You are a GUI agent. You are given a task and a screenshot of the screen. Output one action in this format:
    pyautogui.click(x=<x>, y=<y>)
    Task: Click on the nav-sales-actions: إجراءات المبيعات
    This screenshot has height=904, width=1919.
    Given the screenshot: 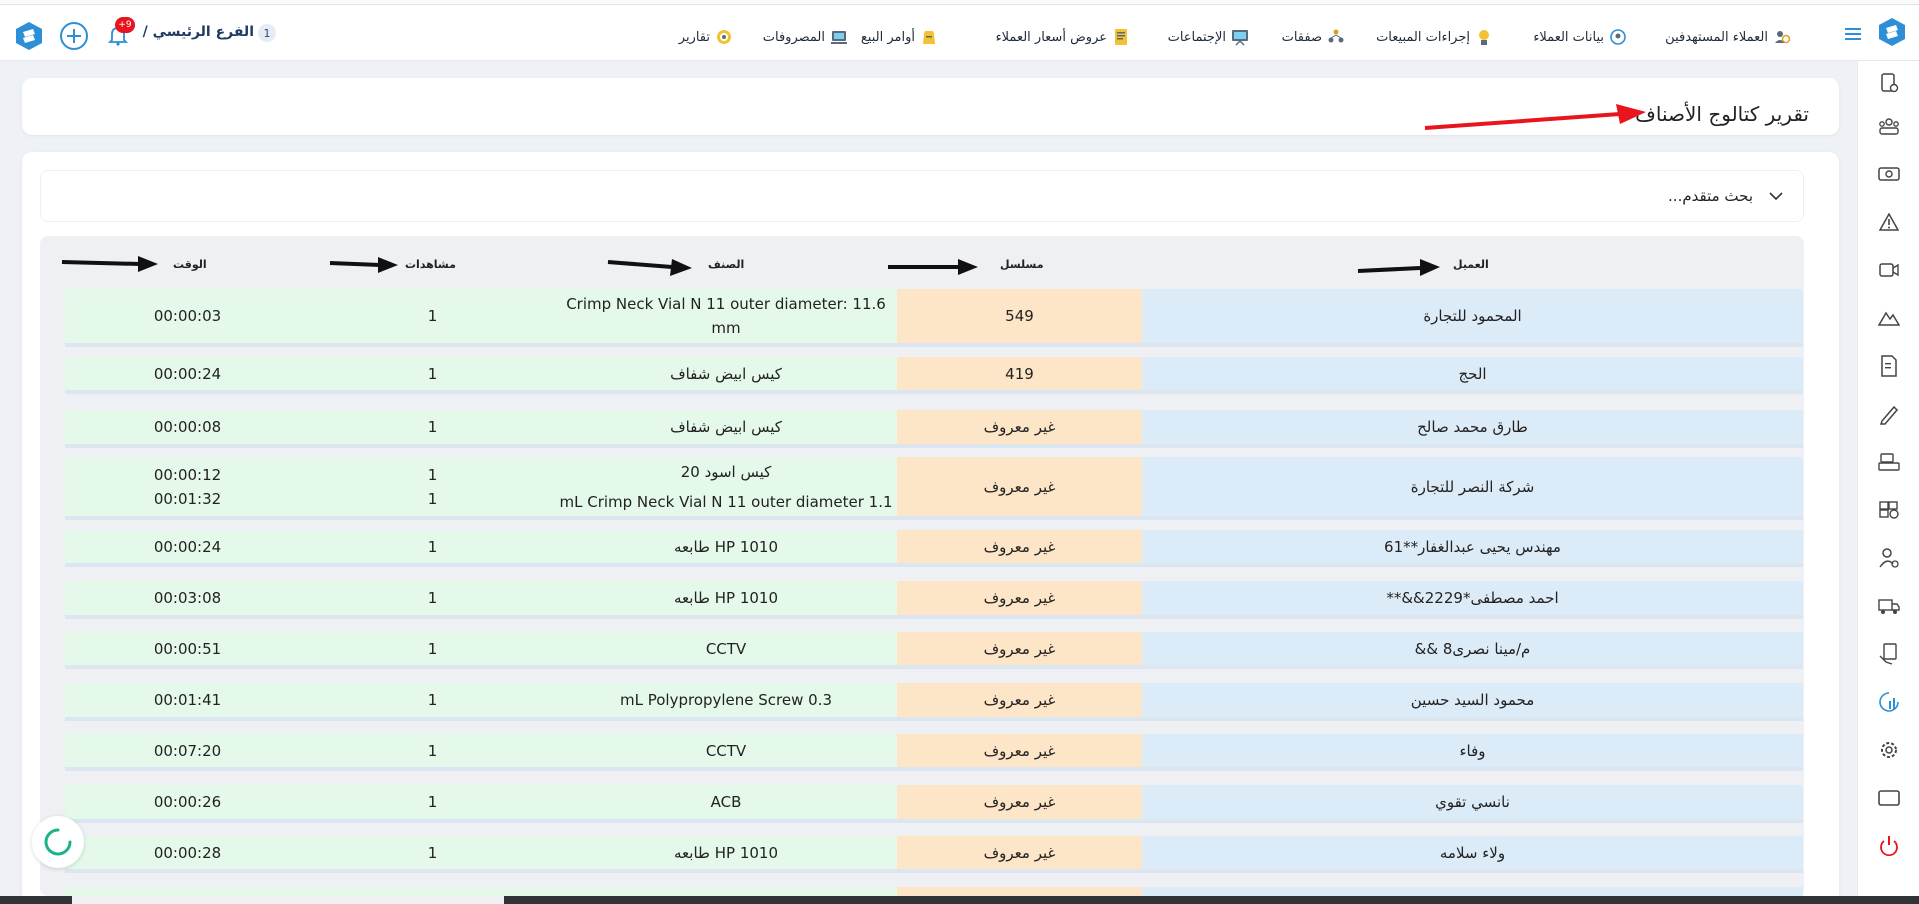 What is the action you would take?
    pyautogui.click(x=1434, y=37)
    